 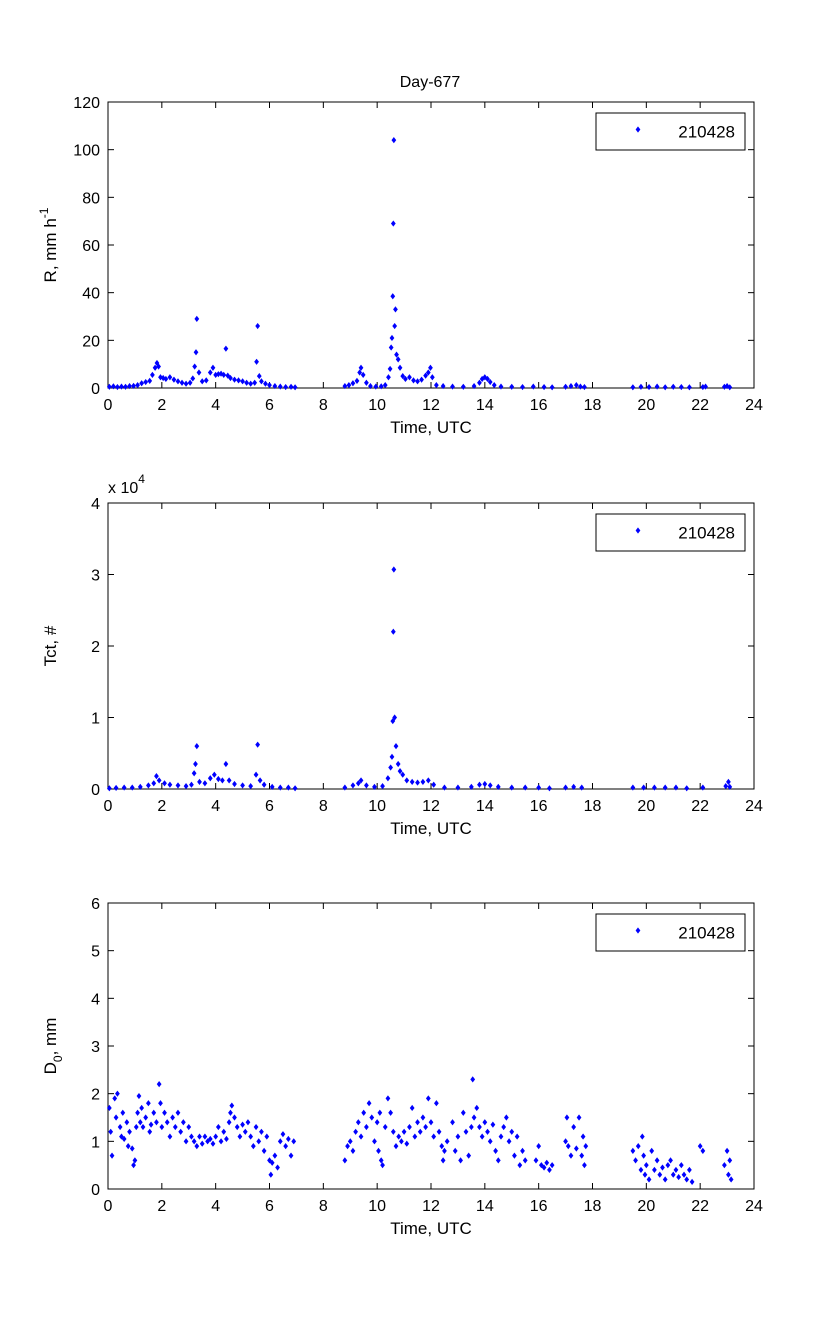 I want to click on x-tick-label: 16, so click(x=539, y=1206).